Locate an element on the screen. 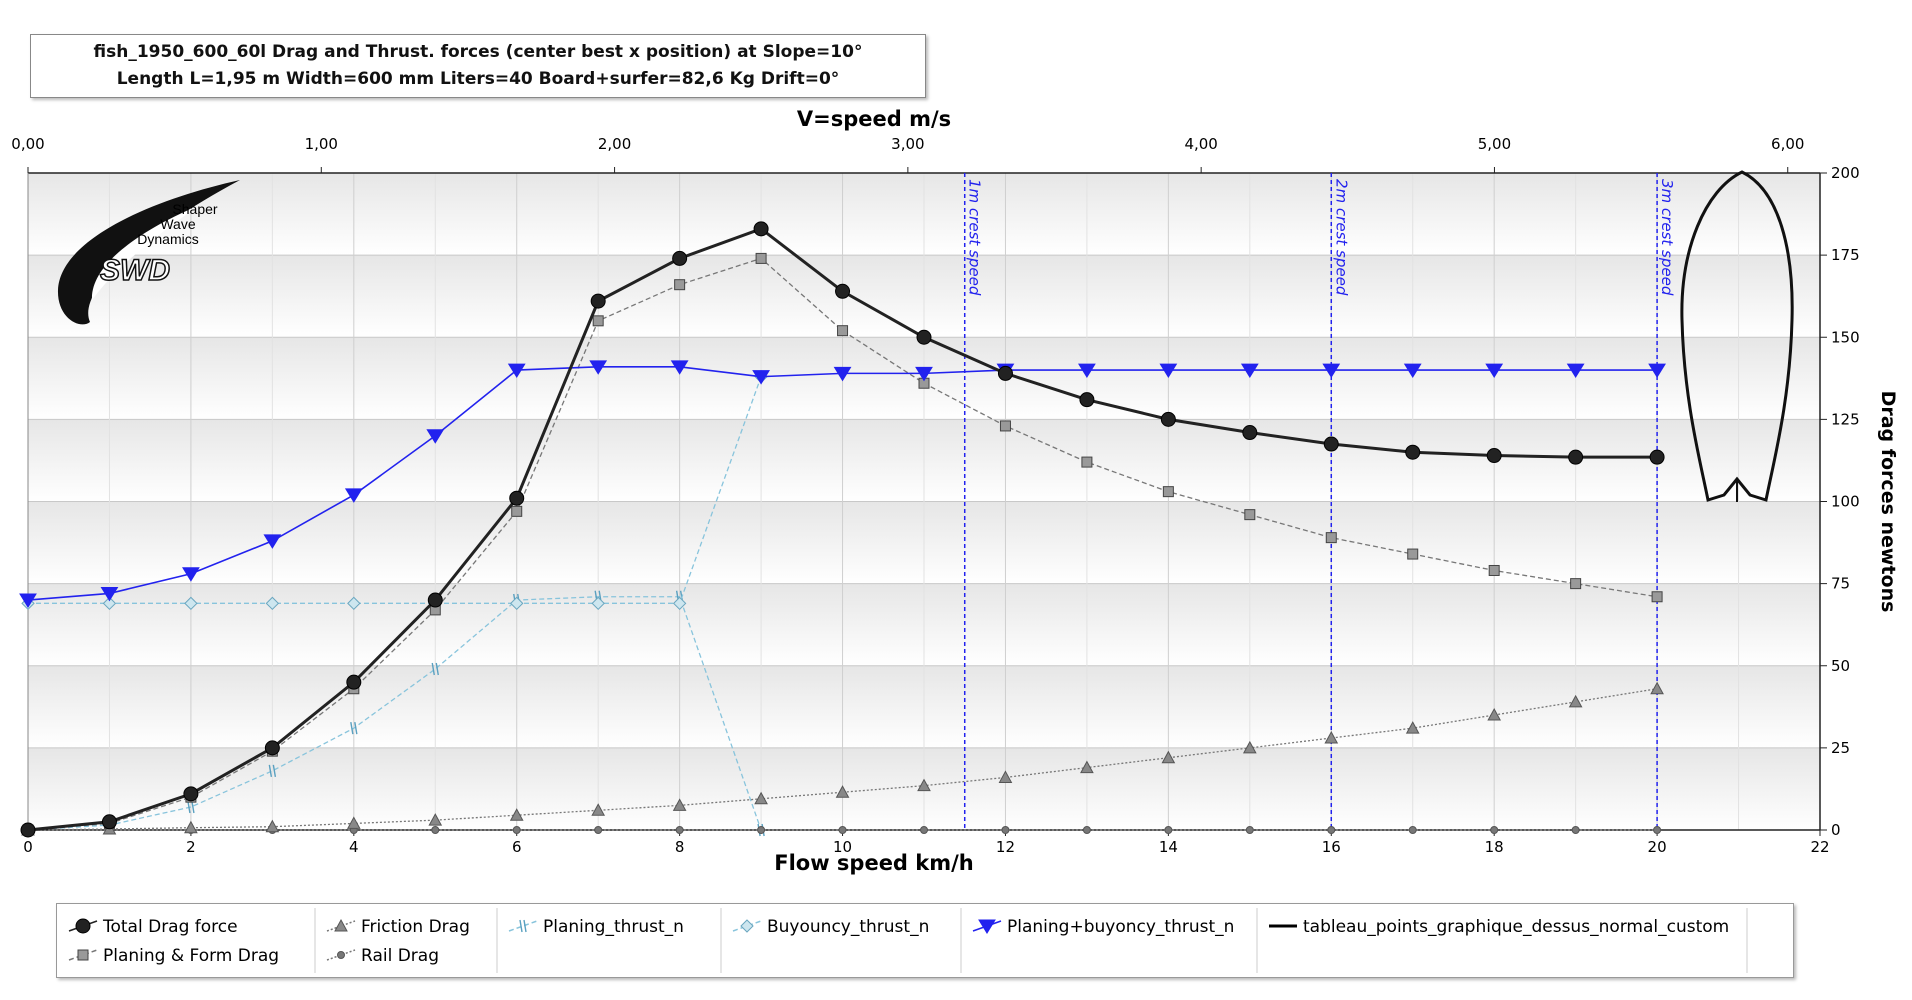  legend-label: Planing_thrust_n is located at coordinates (613, 927).